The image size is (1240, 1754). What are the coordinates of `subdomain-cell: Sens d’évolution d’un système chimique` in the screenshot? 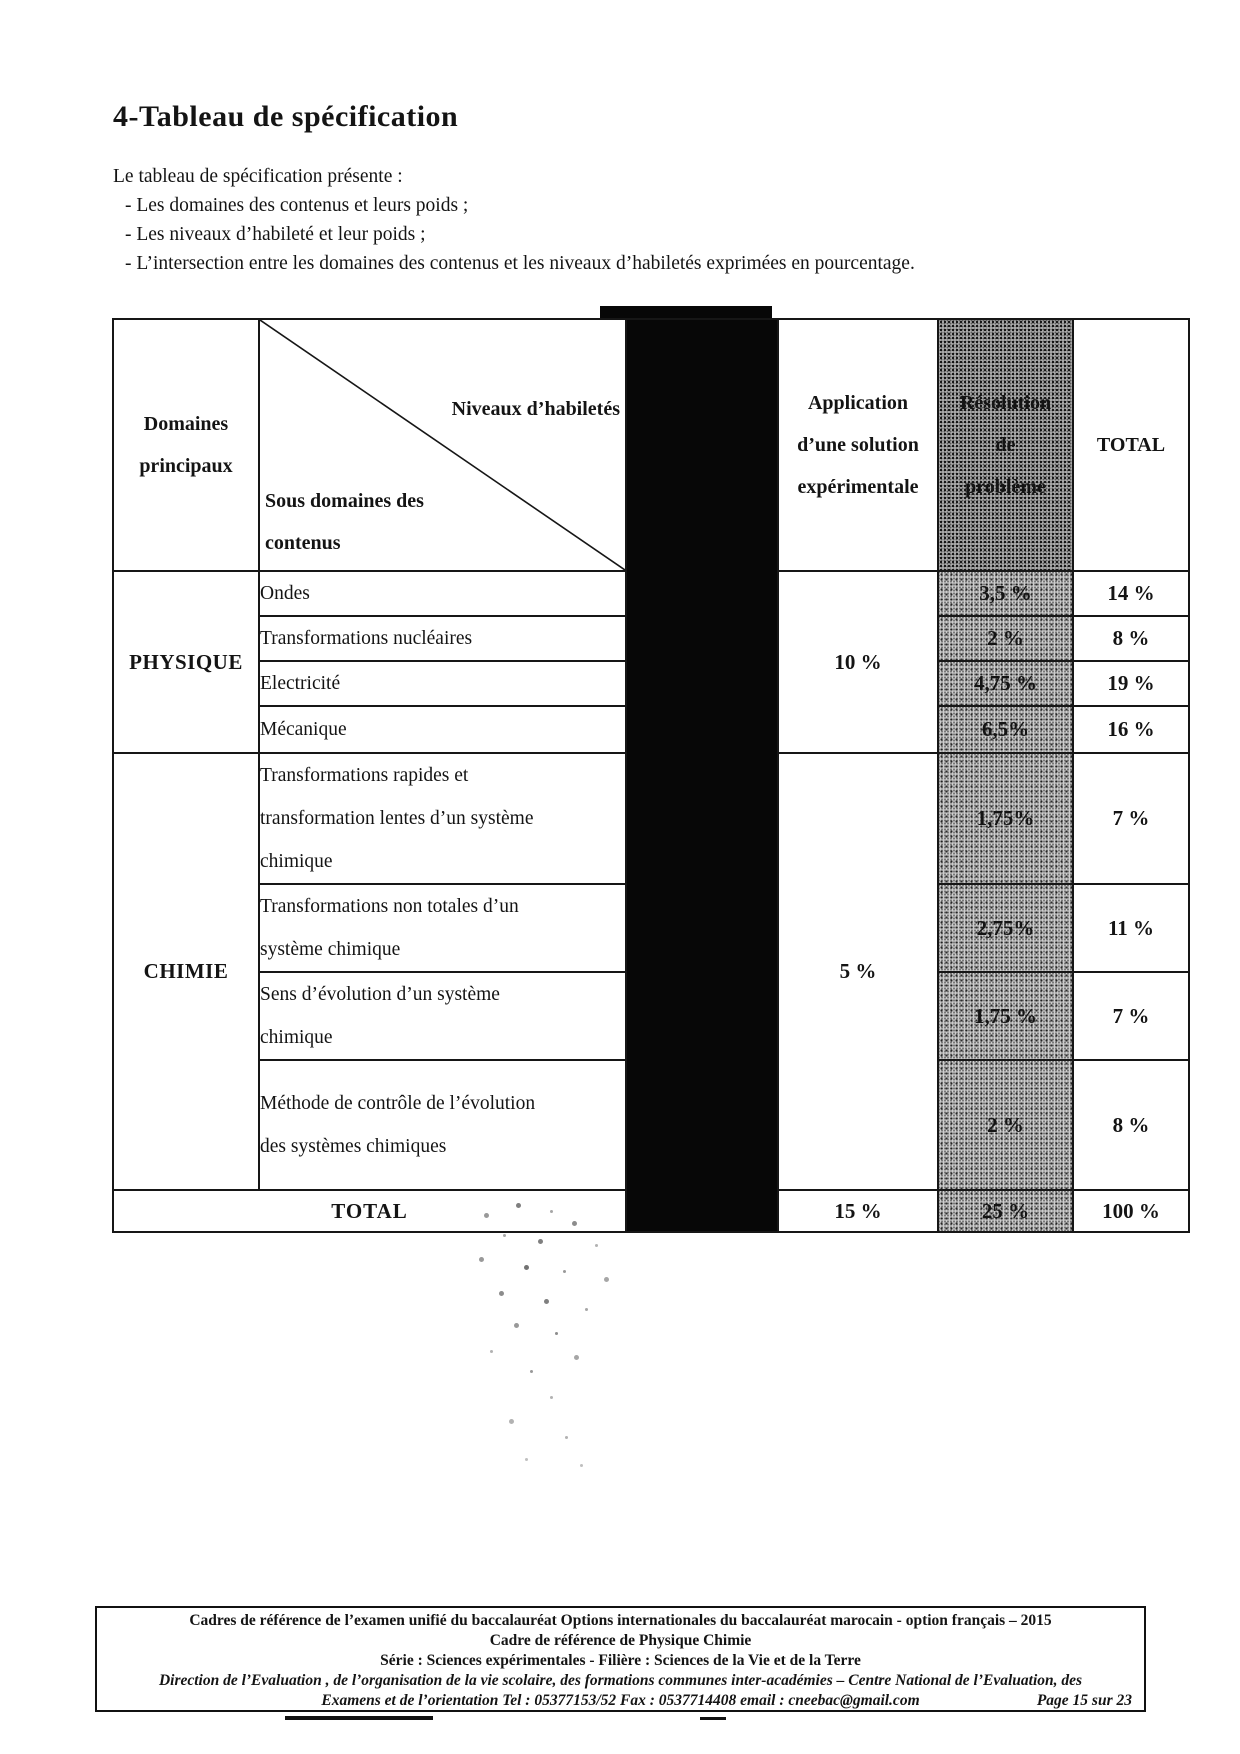 It's located at (442, 1016).